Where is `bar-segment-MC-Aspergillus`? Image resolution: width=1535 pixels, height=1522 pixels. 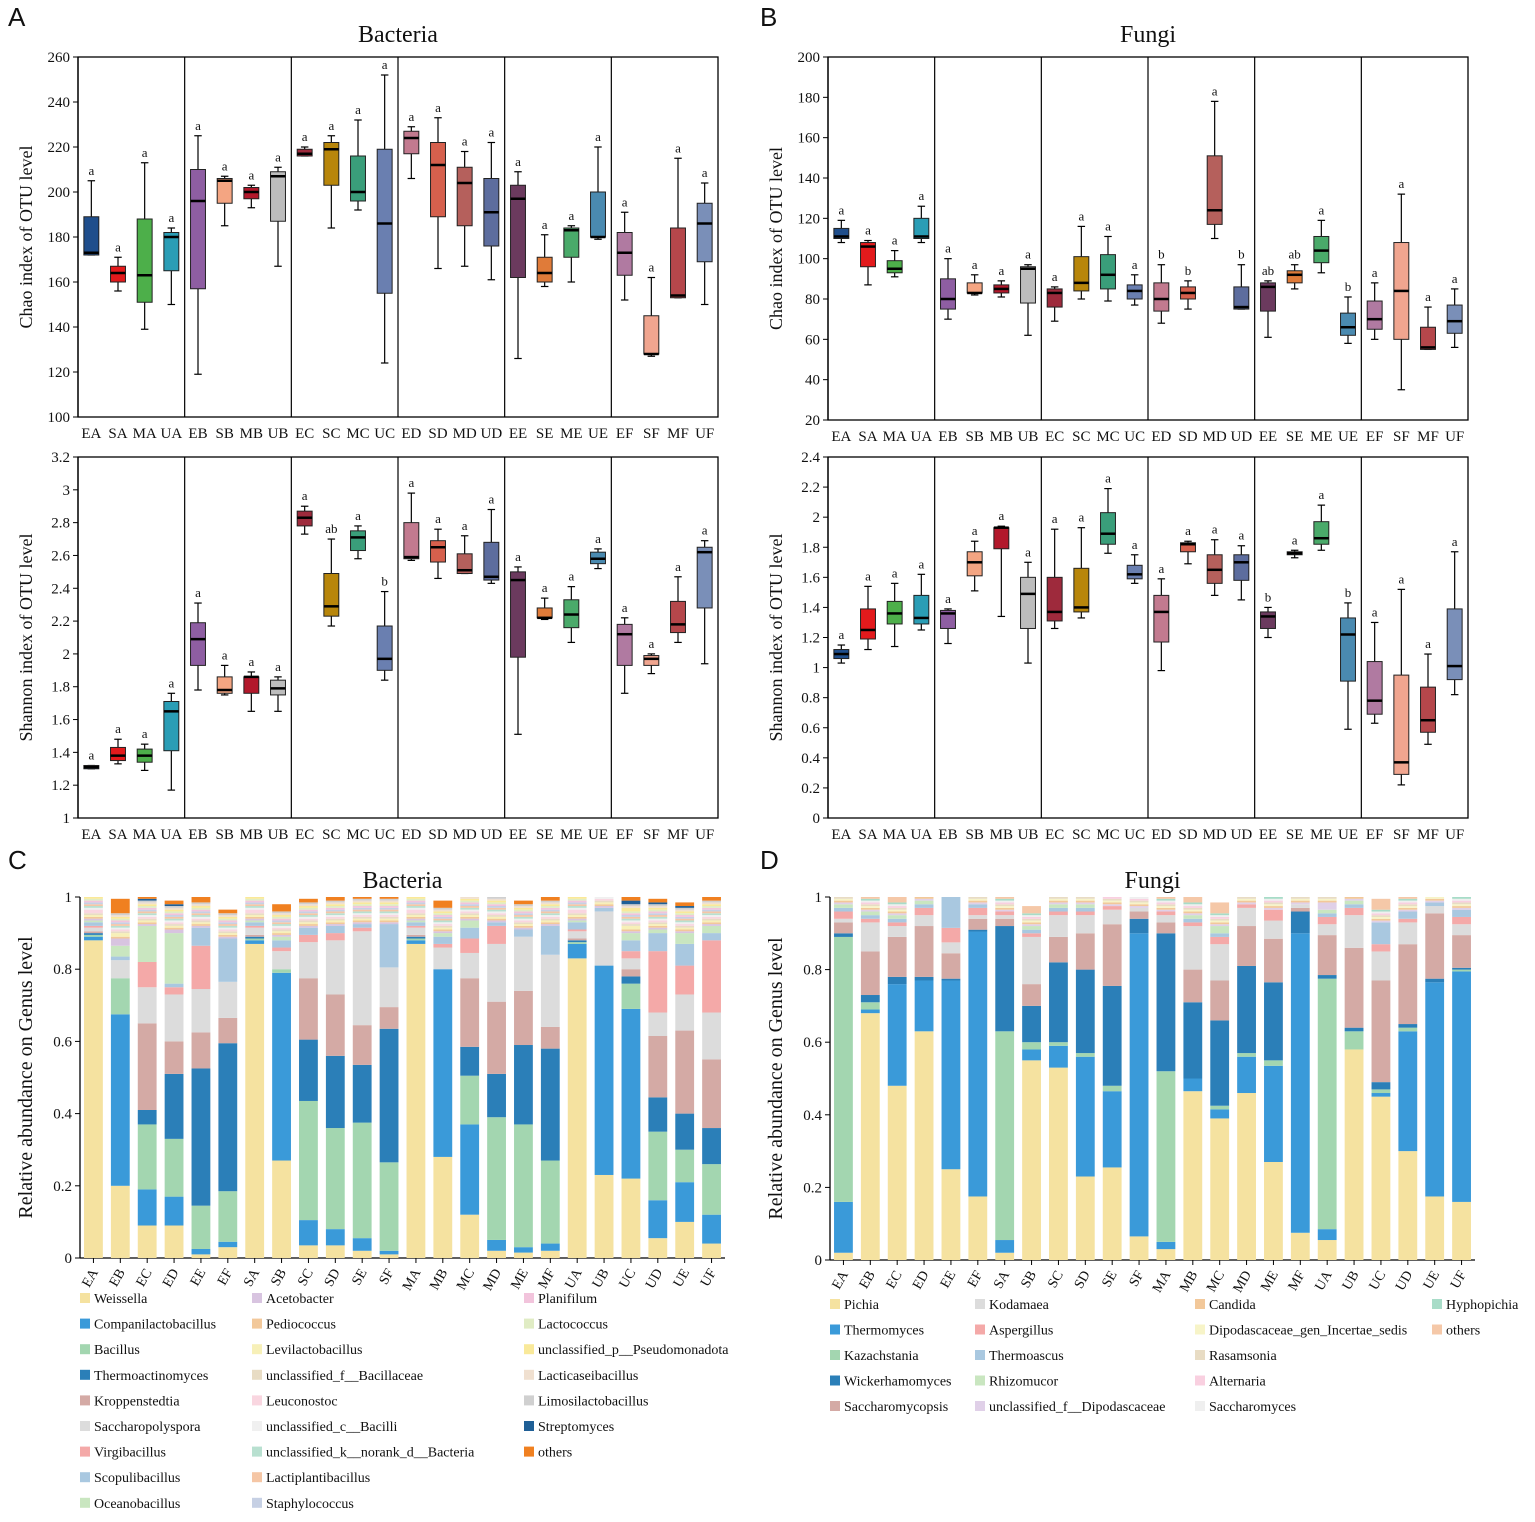 bar-segment-MC-Aspergillus is located at coordinates (1220, 940).